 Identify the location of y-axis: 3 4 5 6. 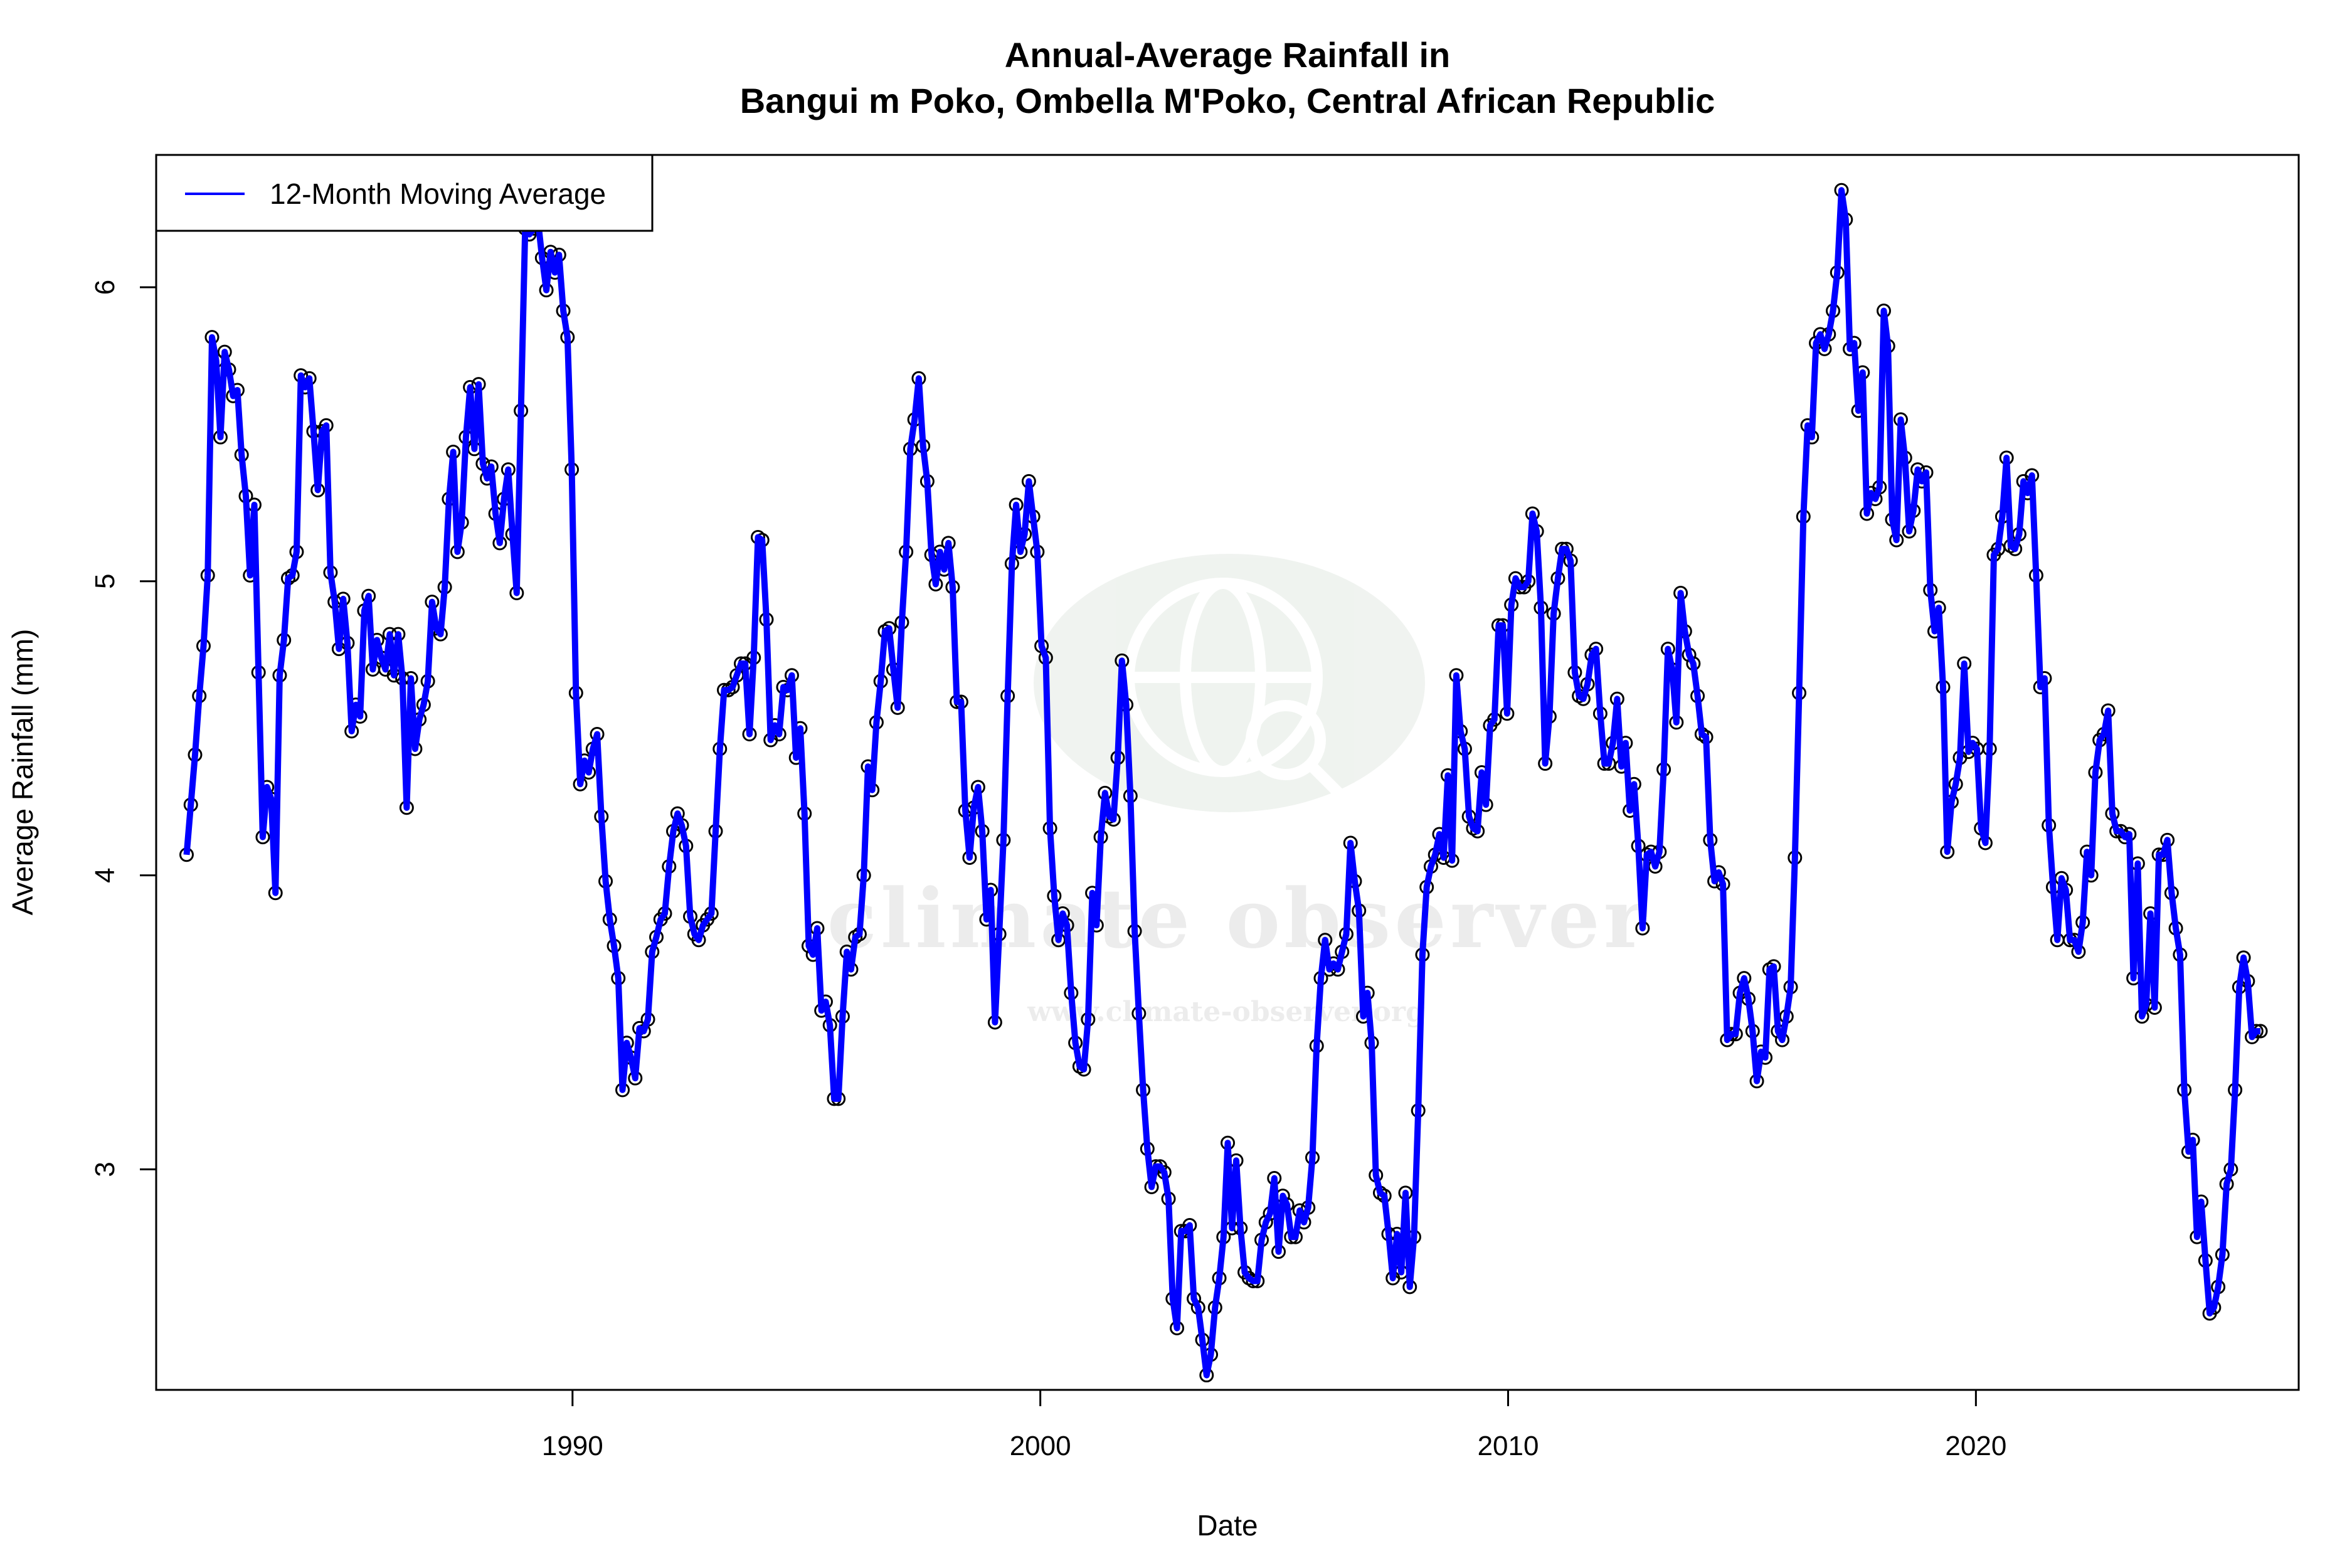
(123, 728).